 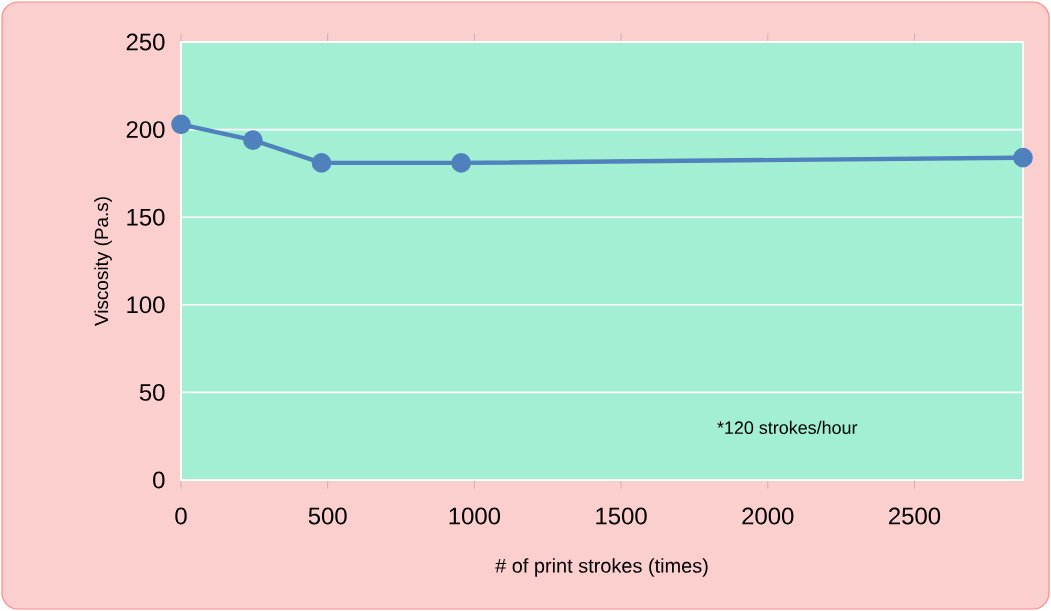 I want to click on y-tick-label: 0, so click(x=159, y=480).